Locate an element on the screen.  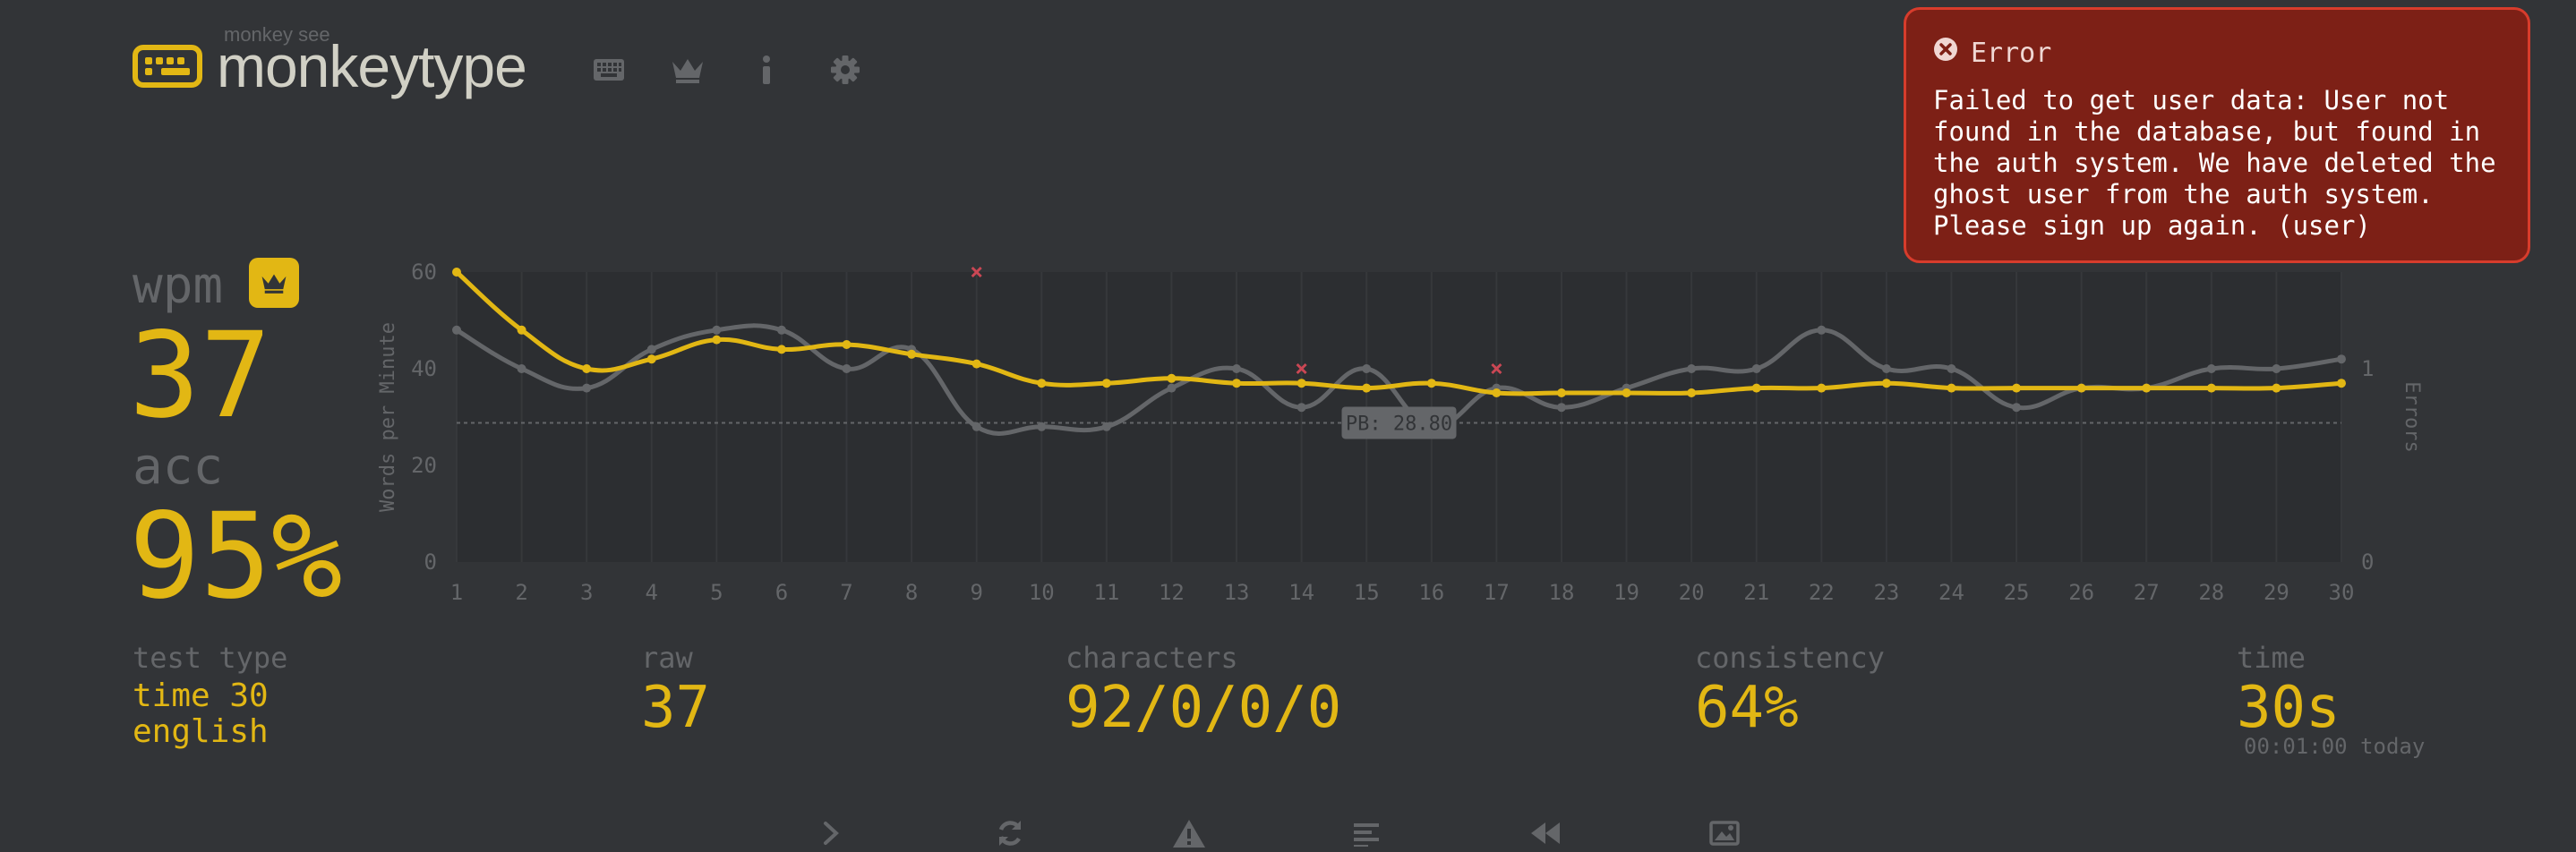
x-tick-label: 19 is located at coordinates (1626, 592).